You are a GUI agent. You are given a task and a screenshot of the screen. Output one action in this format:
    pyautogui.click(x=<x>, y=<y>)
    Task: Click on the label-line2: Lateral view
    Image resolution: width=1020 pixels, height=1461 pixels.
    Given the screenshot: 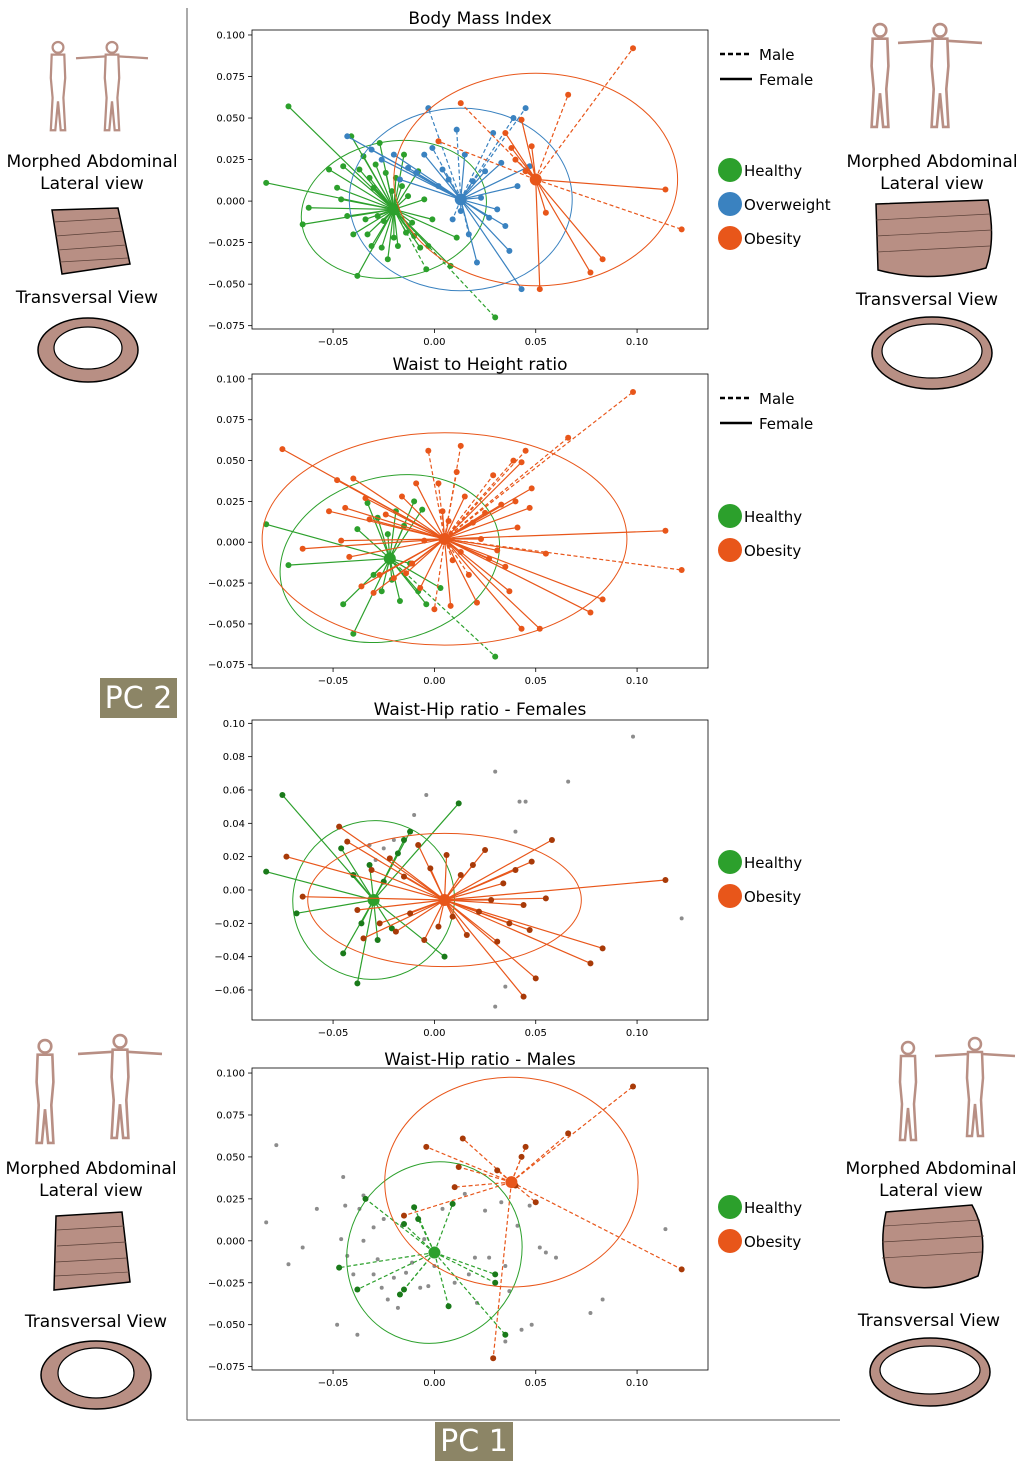 What is the action you would take?
    pyautogui.click(x=92, y=184)
    